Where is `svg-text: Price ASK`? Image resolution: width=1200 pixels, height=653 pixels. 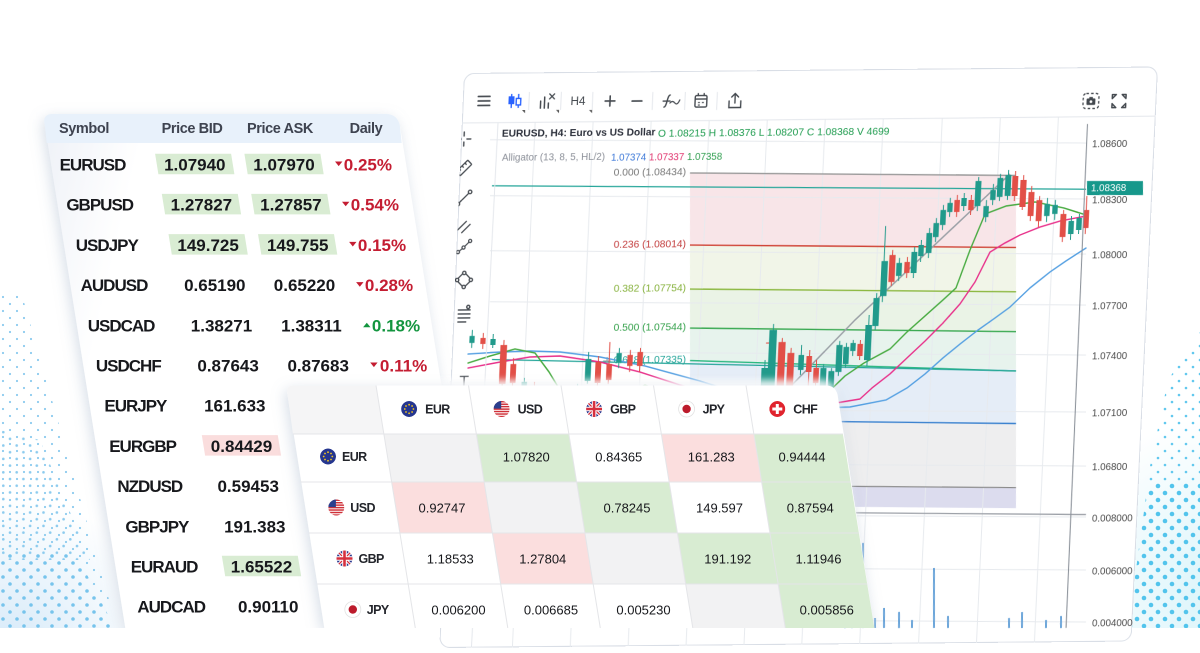
svg-text: Price ASK is located at coordinates (280, 129).